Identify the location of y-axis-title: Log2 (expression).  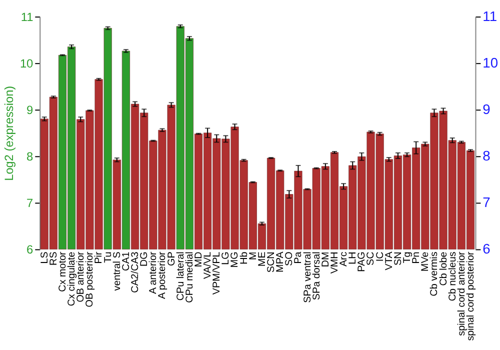
(9, 133).